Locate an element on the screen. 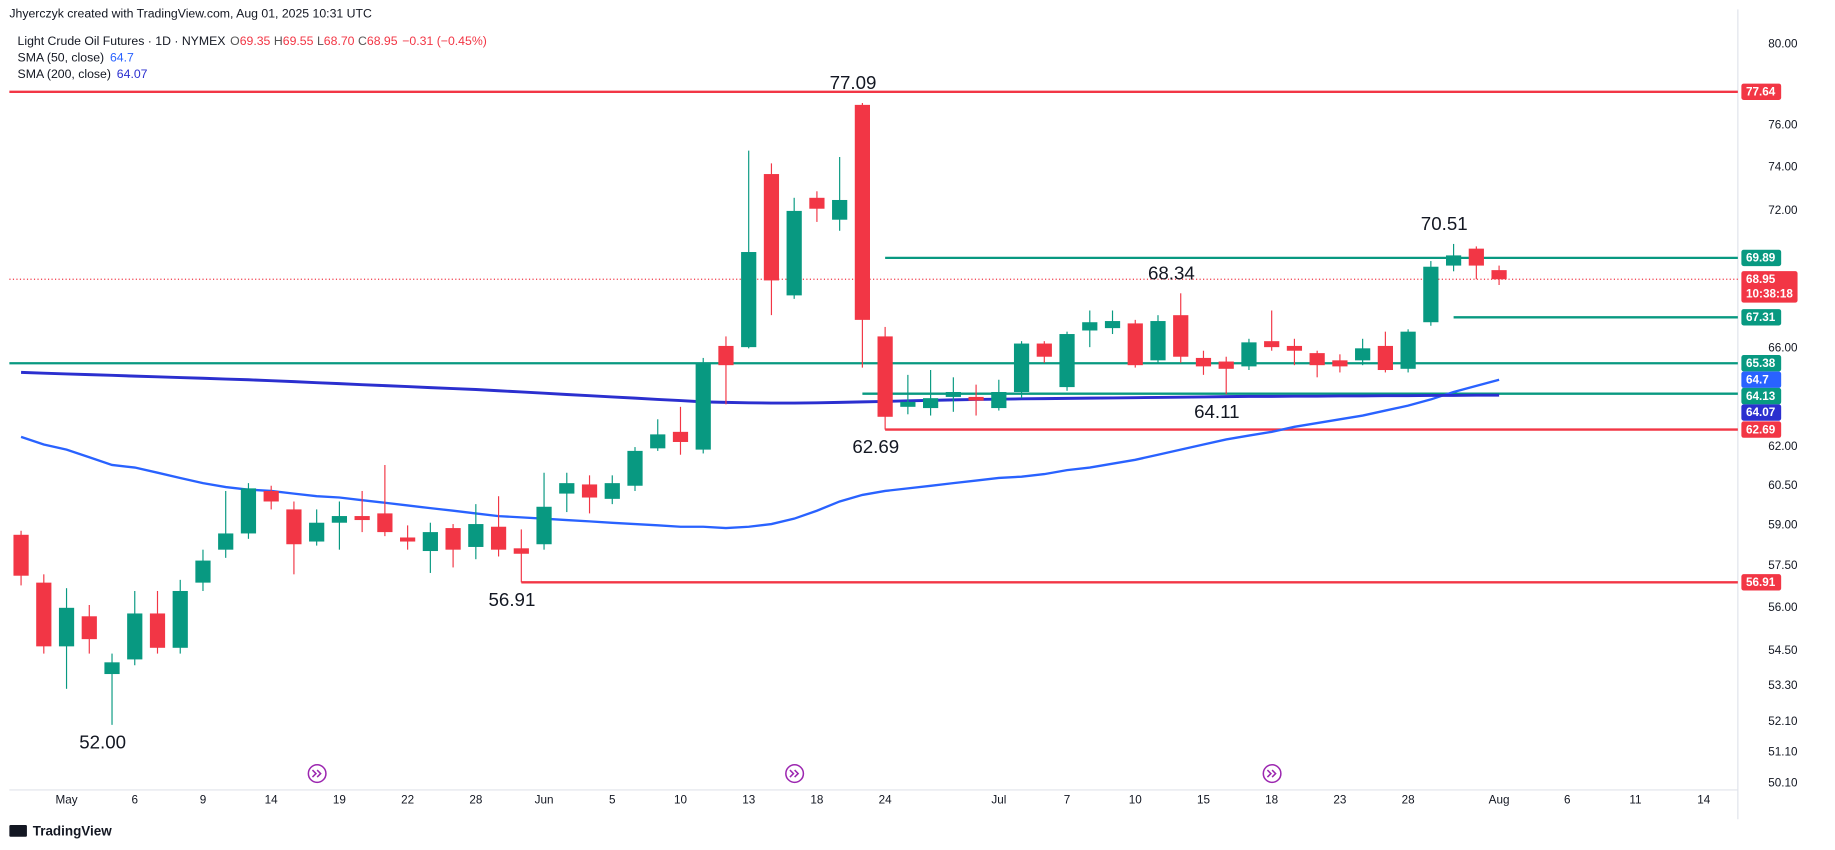  axis-price-label: 56.91 is located at coordinates (1761, 582).